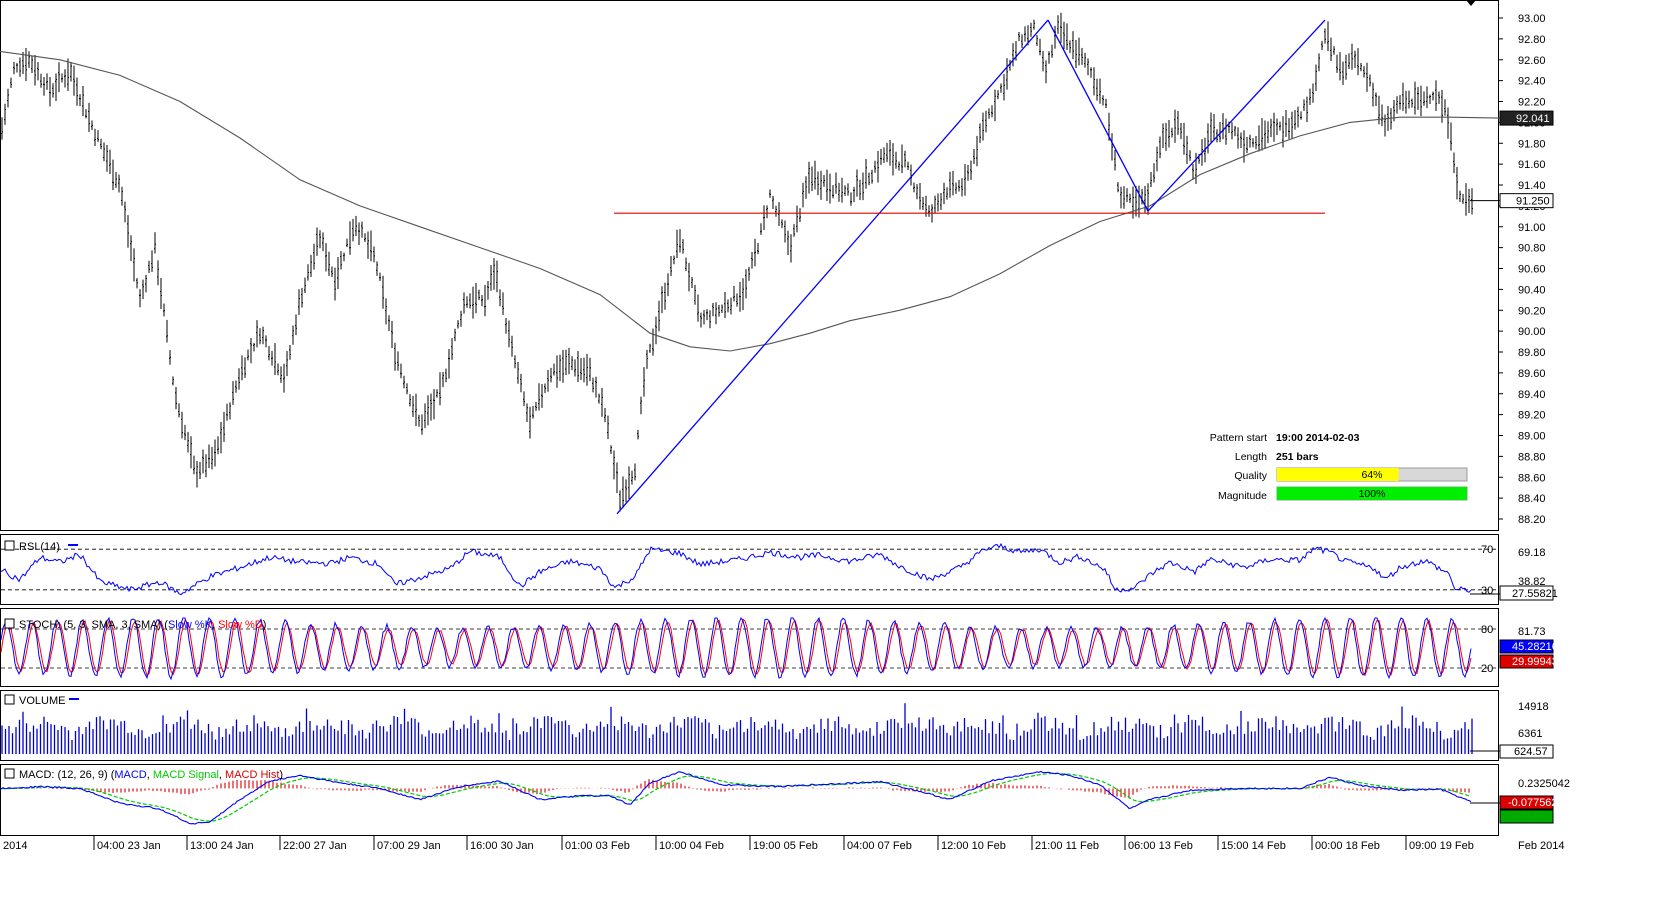 This screenshot has width=1655, height=897. Describe the element at coordinates (409, 846) in the screenshot. I see `time-tick-label: 07:00 29 Jan` at that location.